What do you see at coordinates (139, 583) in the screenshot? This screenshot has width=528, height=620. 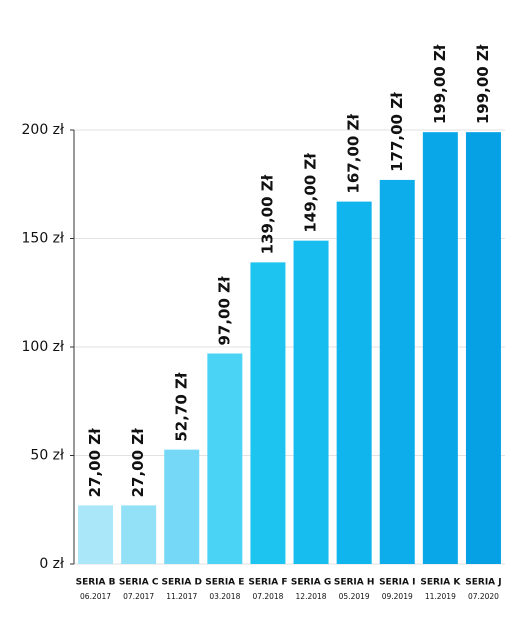 I see `x-tick-label: SERIA C` at bounding box center [139, 583].